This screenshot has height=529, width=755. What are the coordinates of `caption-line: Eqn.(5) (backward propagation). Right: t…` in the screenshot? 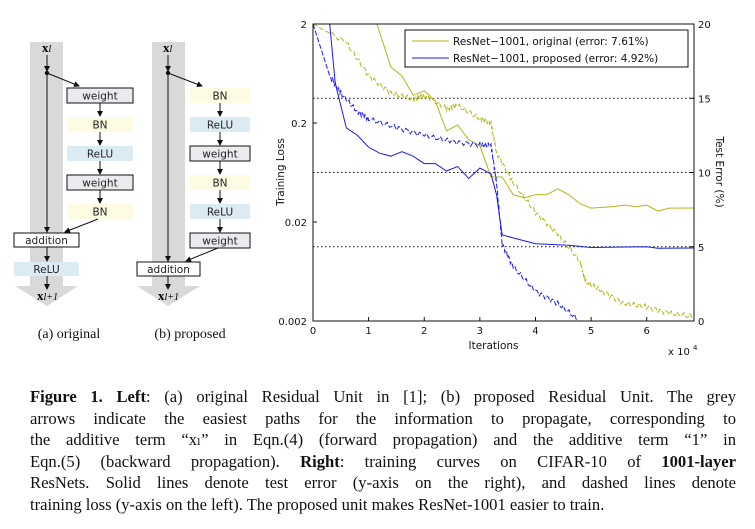 It's located at (383, 462).